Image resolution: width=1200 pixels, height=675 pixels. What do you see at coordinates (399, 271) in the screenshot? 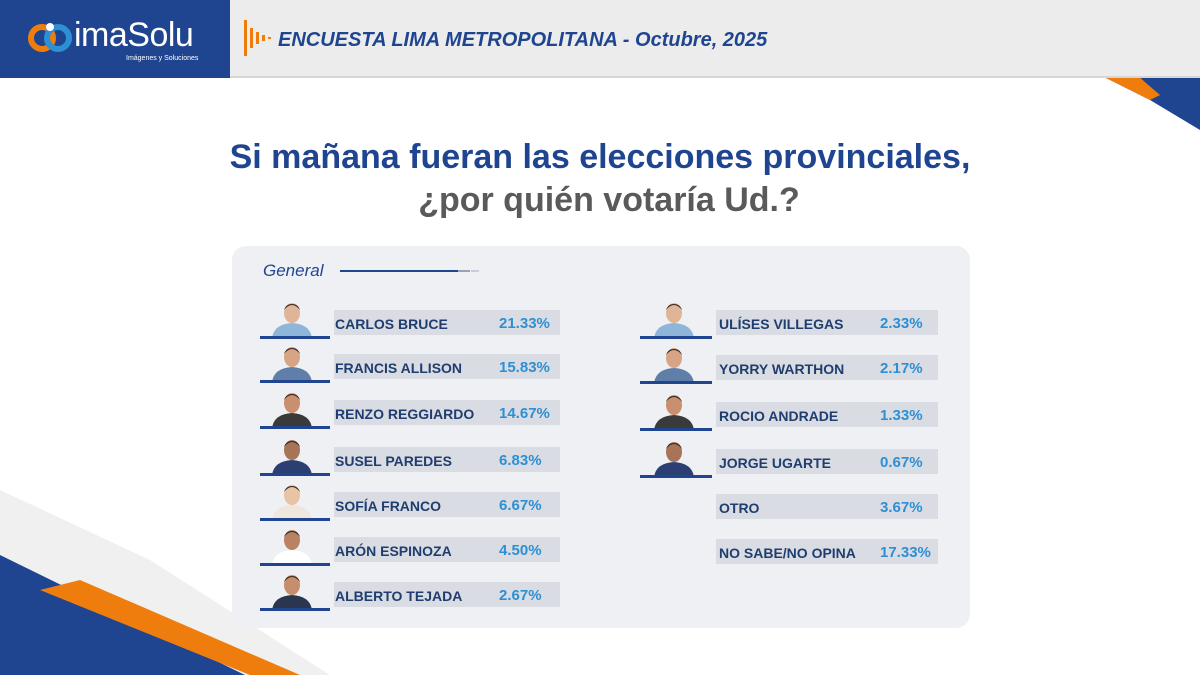
I see `section-divider` at bounding box center [399, 271].